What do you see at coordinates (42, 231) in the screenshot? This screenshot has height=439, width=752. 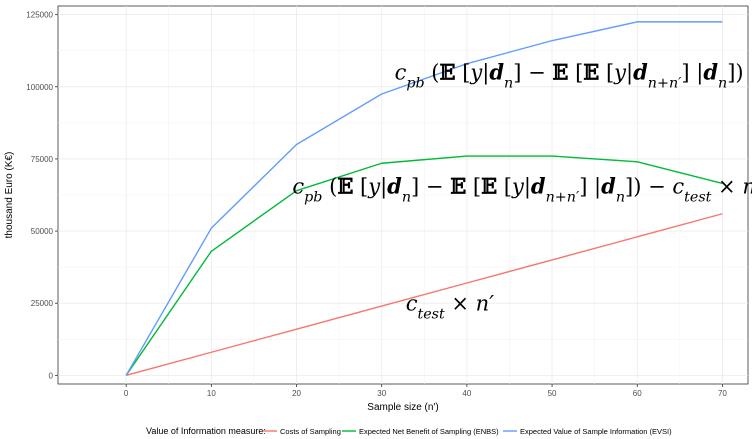 I see `y-tick-label: 50000` at bounding box center [42, 231].